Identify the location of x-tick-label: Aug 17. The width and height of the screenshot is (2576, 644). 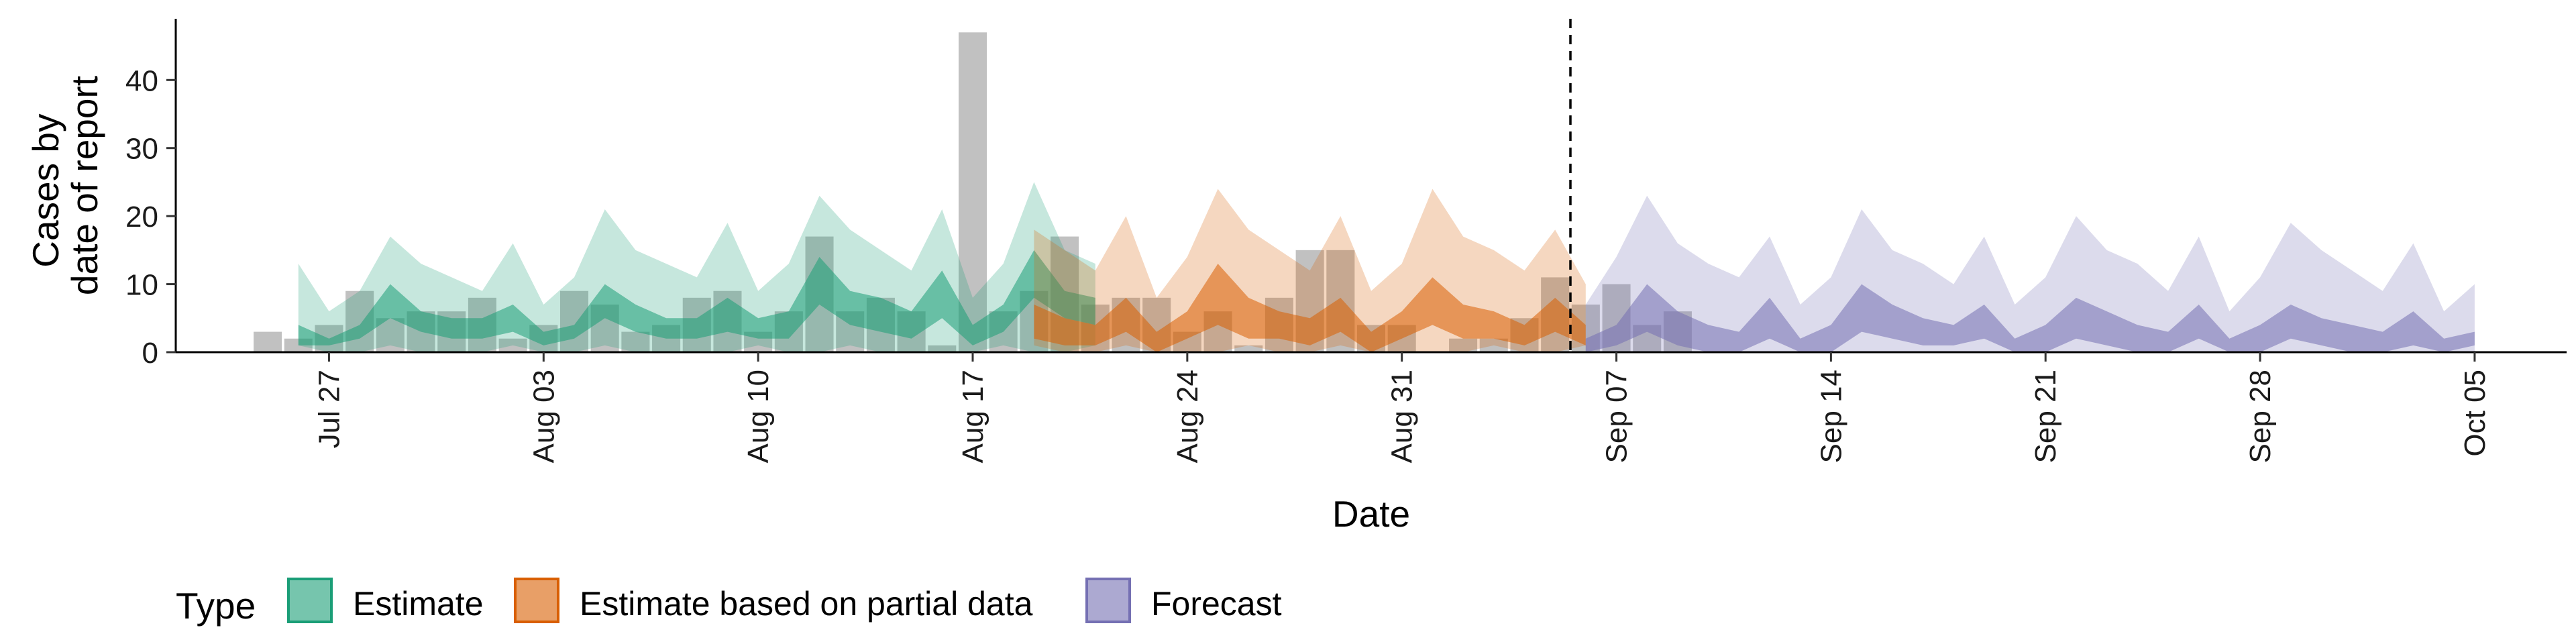
(973, 416).